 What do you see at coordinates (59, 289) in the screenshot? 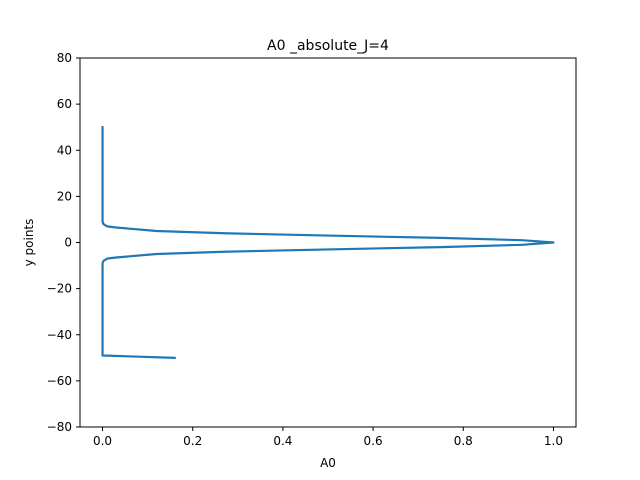
I see `y-tick-label: −20` at bounding box center [59, 289].